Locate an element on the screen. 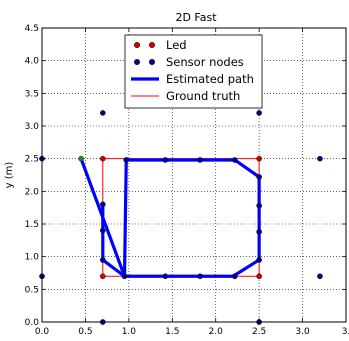 This screenshot has height=341, width=349. x-tick-label: 1.0 is located at coordinates (129, 332).